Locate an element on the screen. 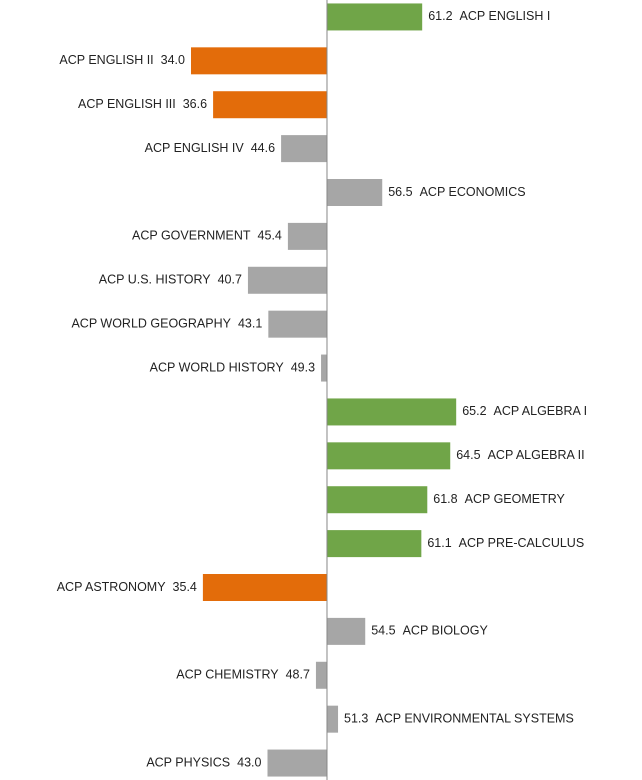 This screenshot has width=642, height=780. value-label: 36.6 is located at coordinates (195, 104).